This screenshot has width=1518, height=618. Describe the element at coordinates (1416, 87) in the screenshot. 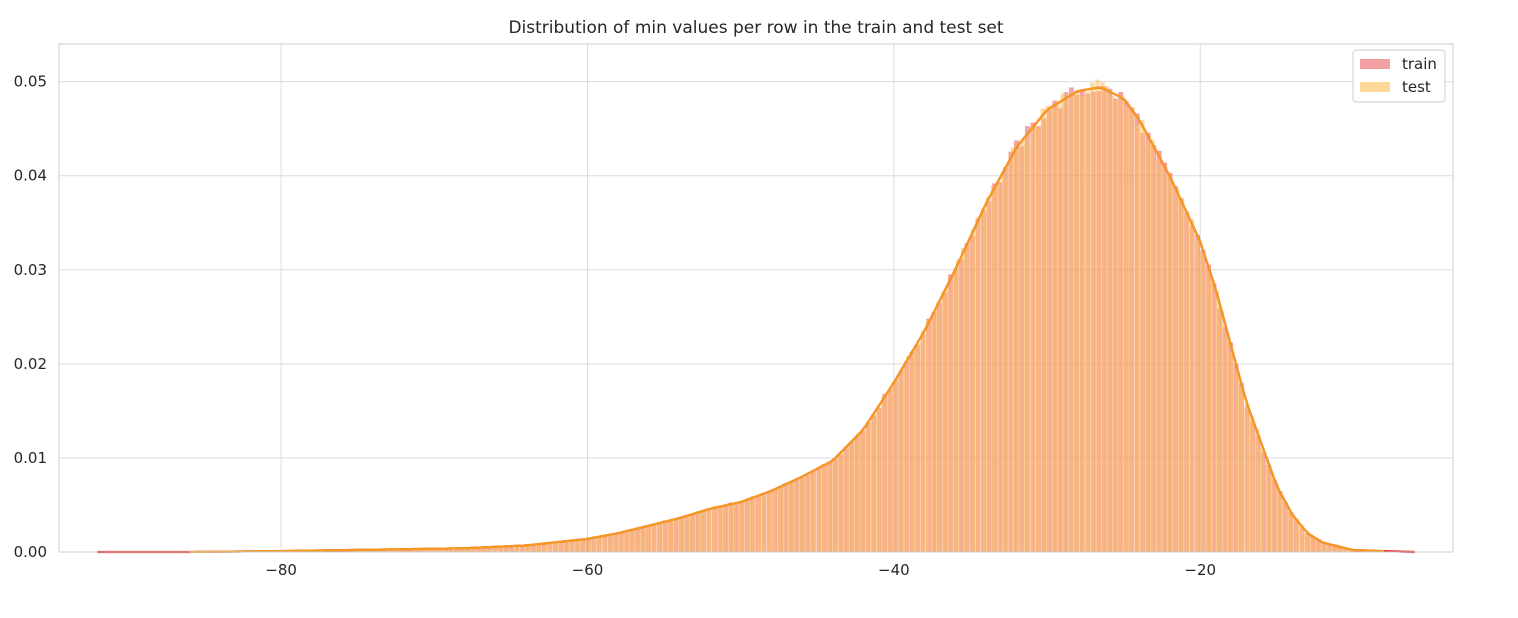

I see `legend-label-test: test` at that location.